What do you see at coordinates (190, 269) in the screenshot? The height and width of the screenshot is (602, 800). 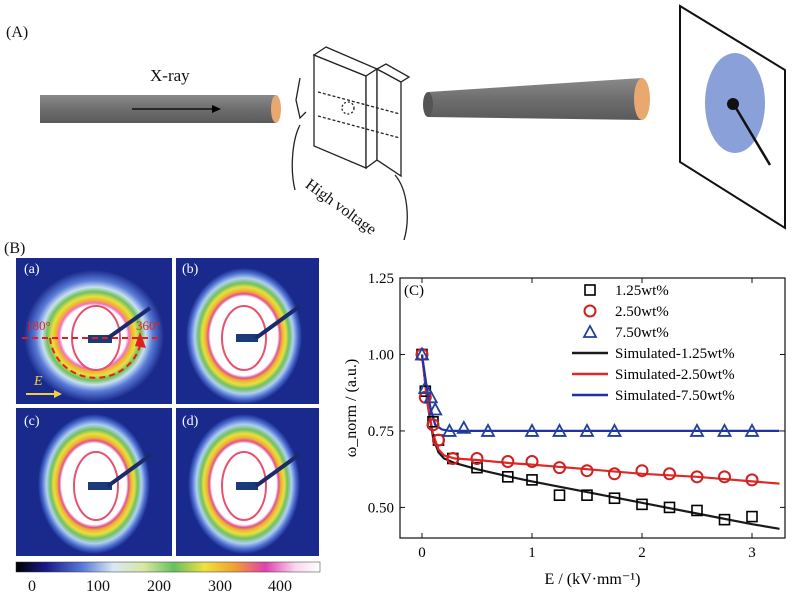 I see `subpanel-label-b: (b)` at bounding box center [190, 269].